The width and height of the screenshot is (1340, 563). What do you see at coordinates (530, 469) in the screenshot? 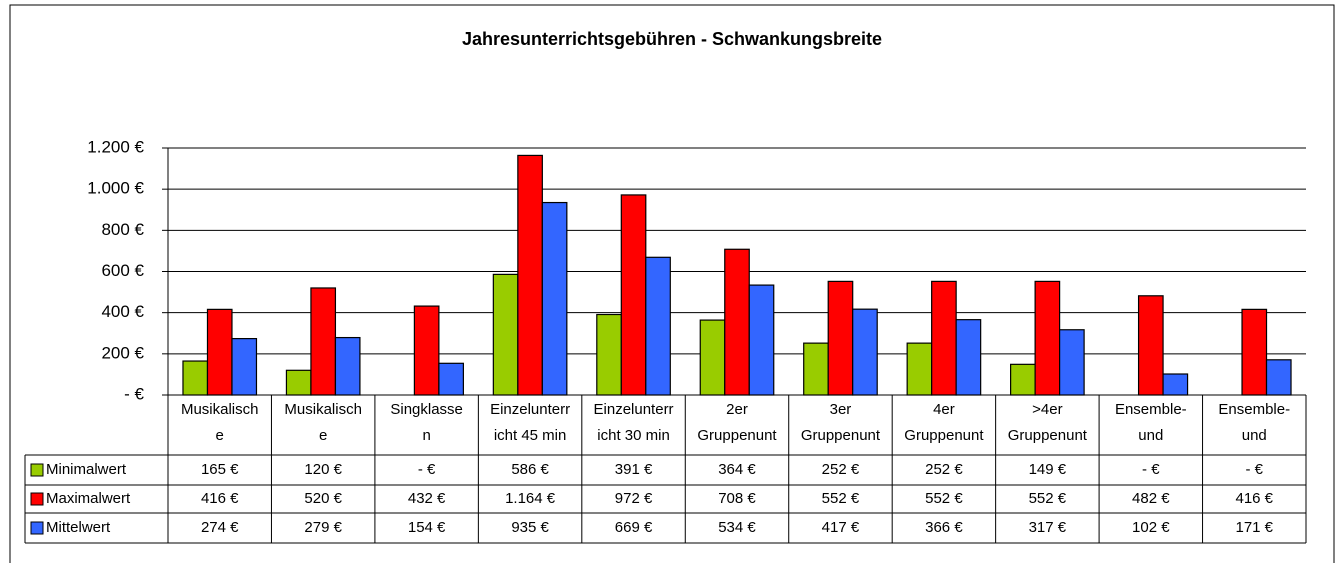
I see `data-label: 586 €` at bounding box center [530, 469].